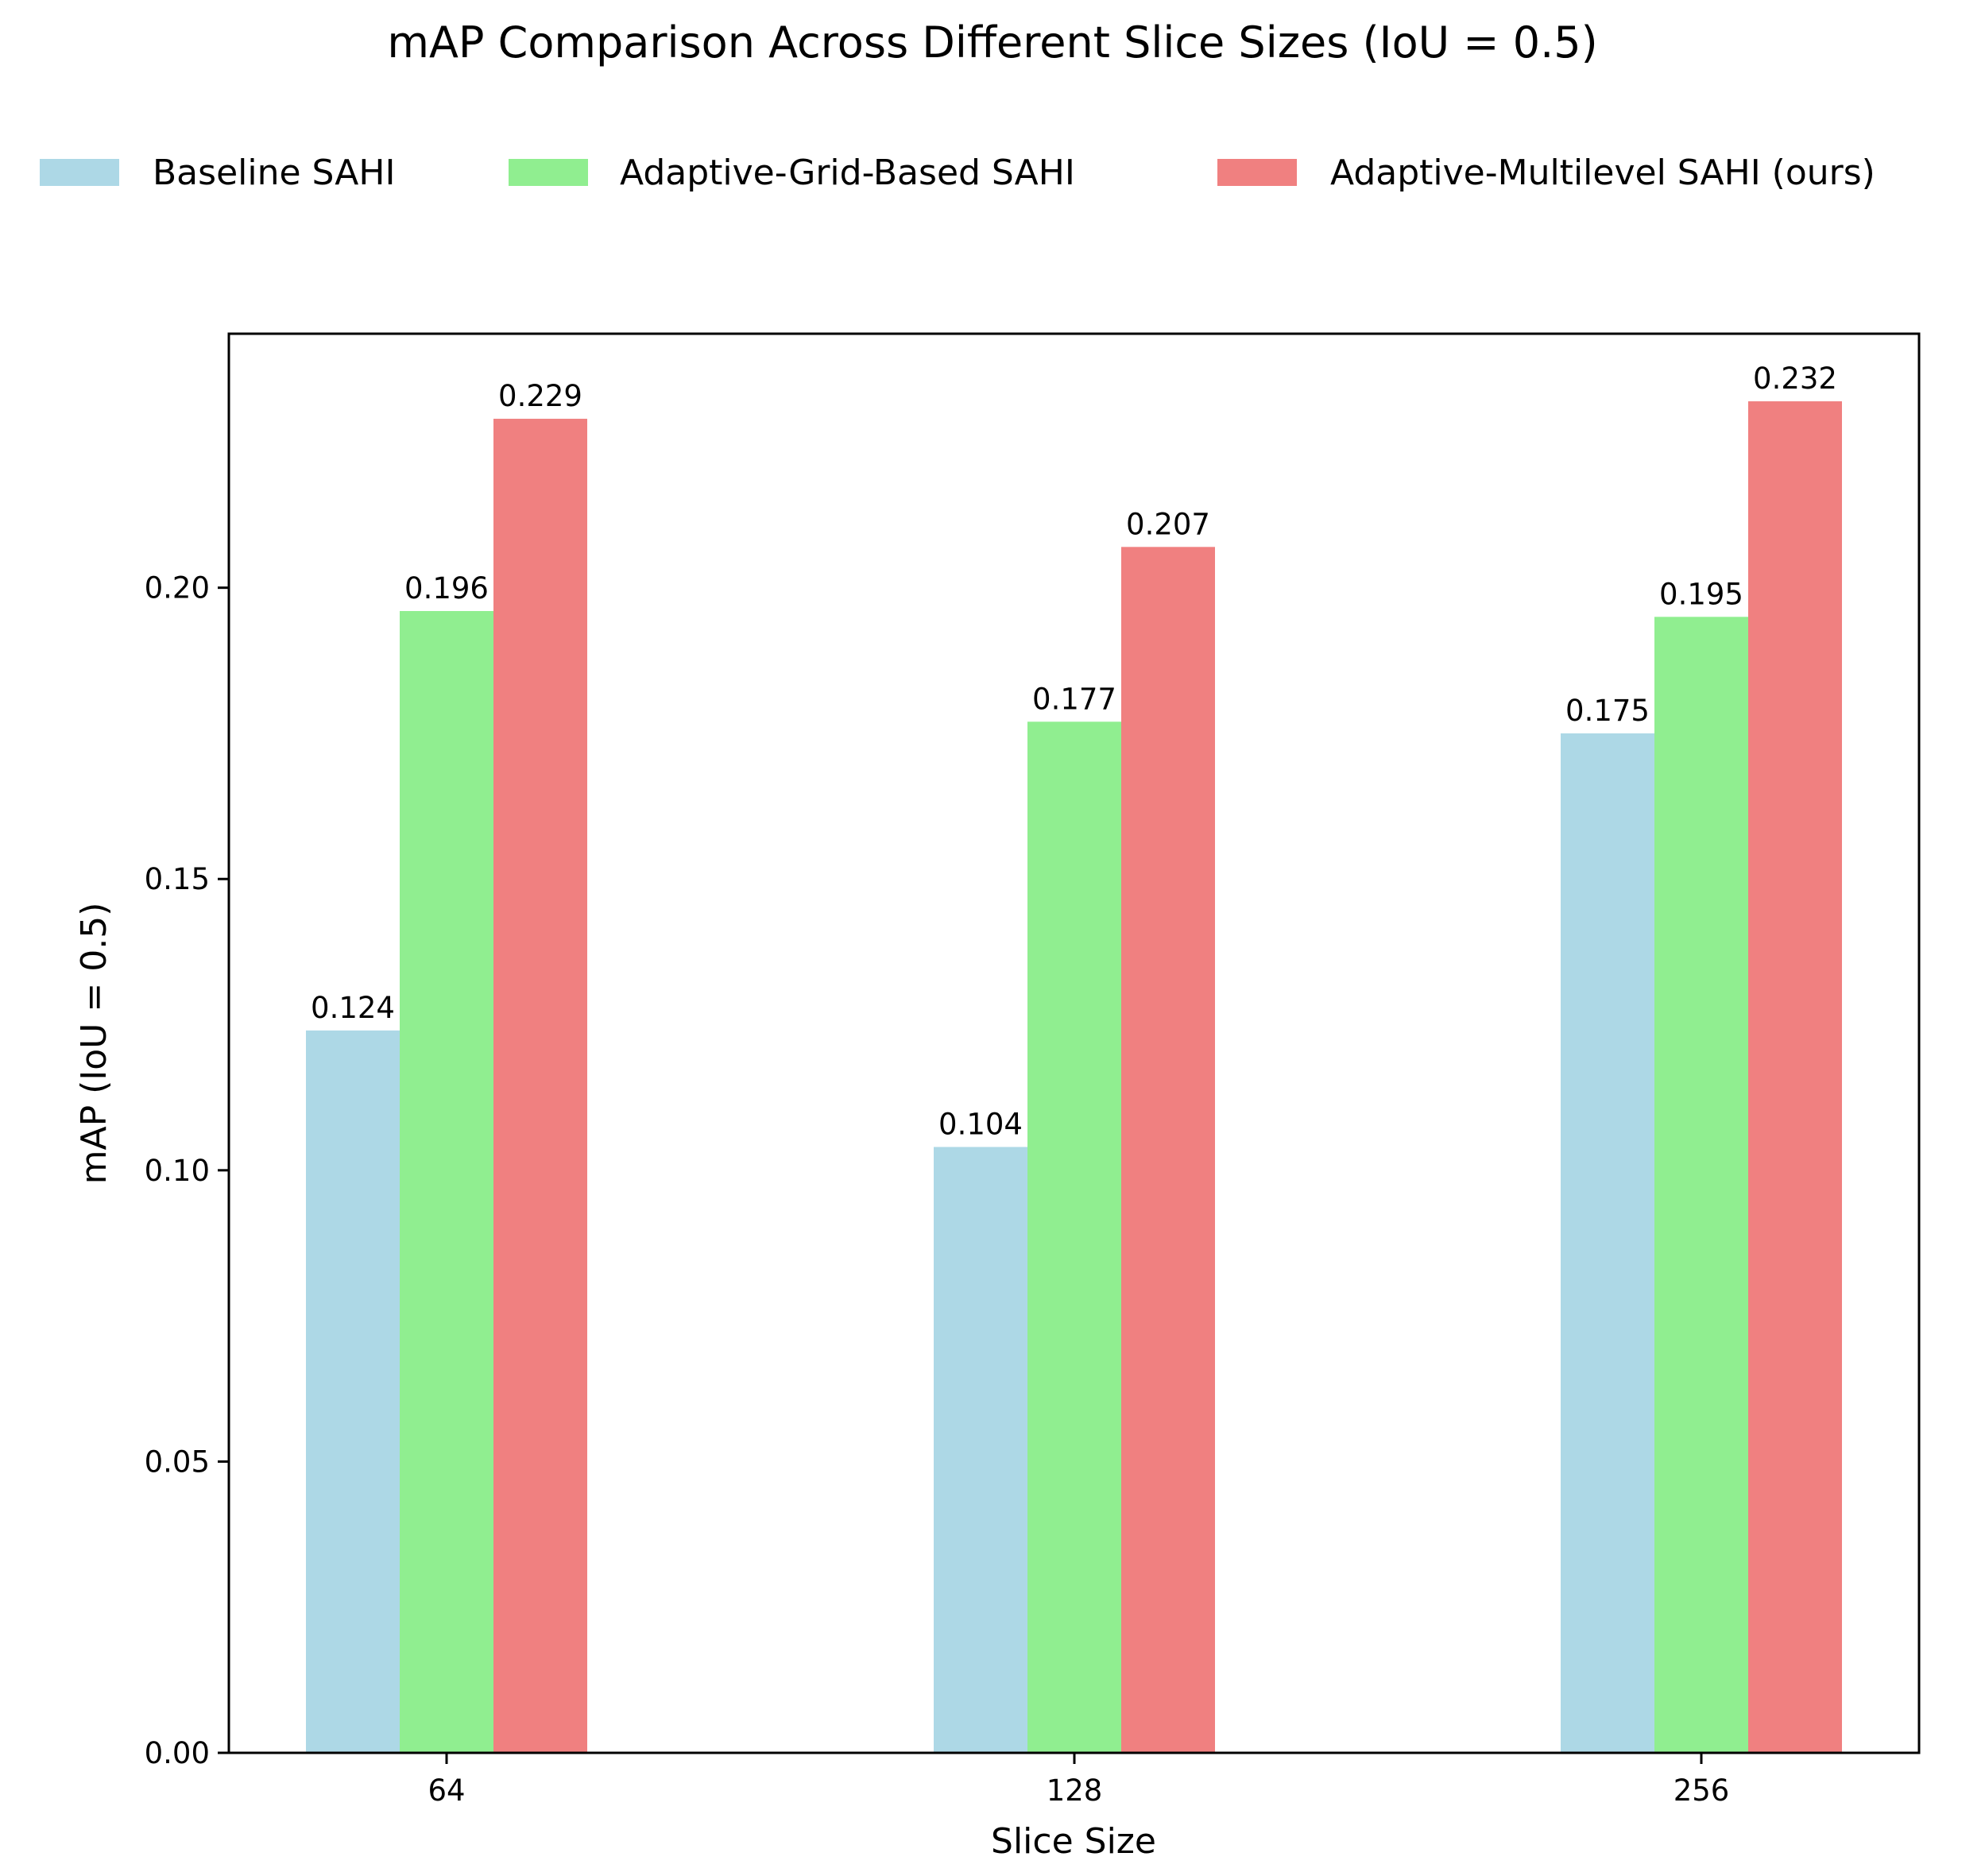 Image resolution: width=1985 pixels, height=1876 pixels. What do you see at coordinates (177, 879) in the screenshot?
I see `y-tick-label: 0.15` at bounding box center [177, 879].